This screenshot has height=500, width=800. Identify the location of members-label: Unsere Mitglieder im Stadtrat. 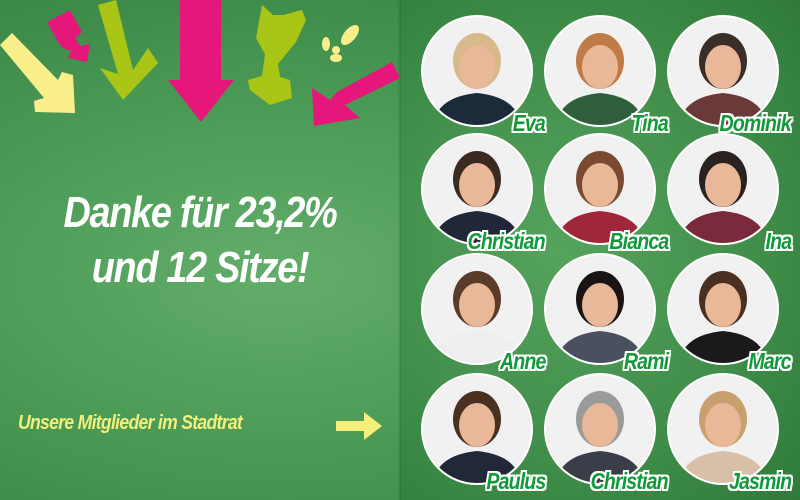
(130, 423).